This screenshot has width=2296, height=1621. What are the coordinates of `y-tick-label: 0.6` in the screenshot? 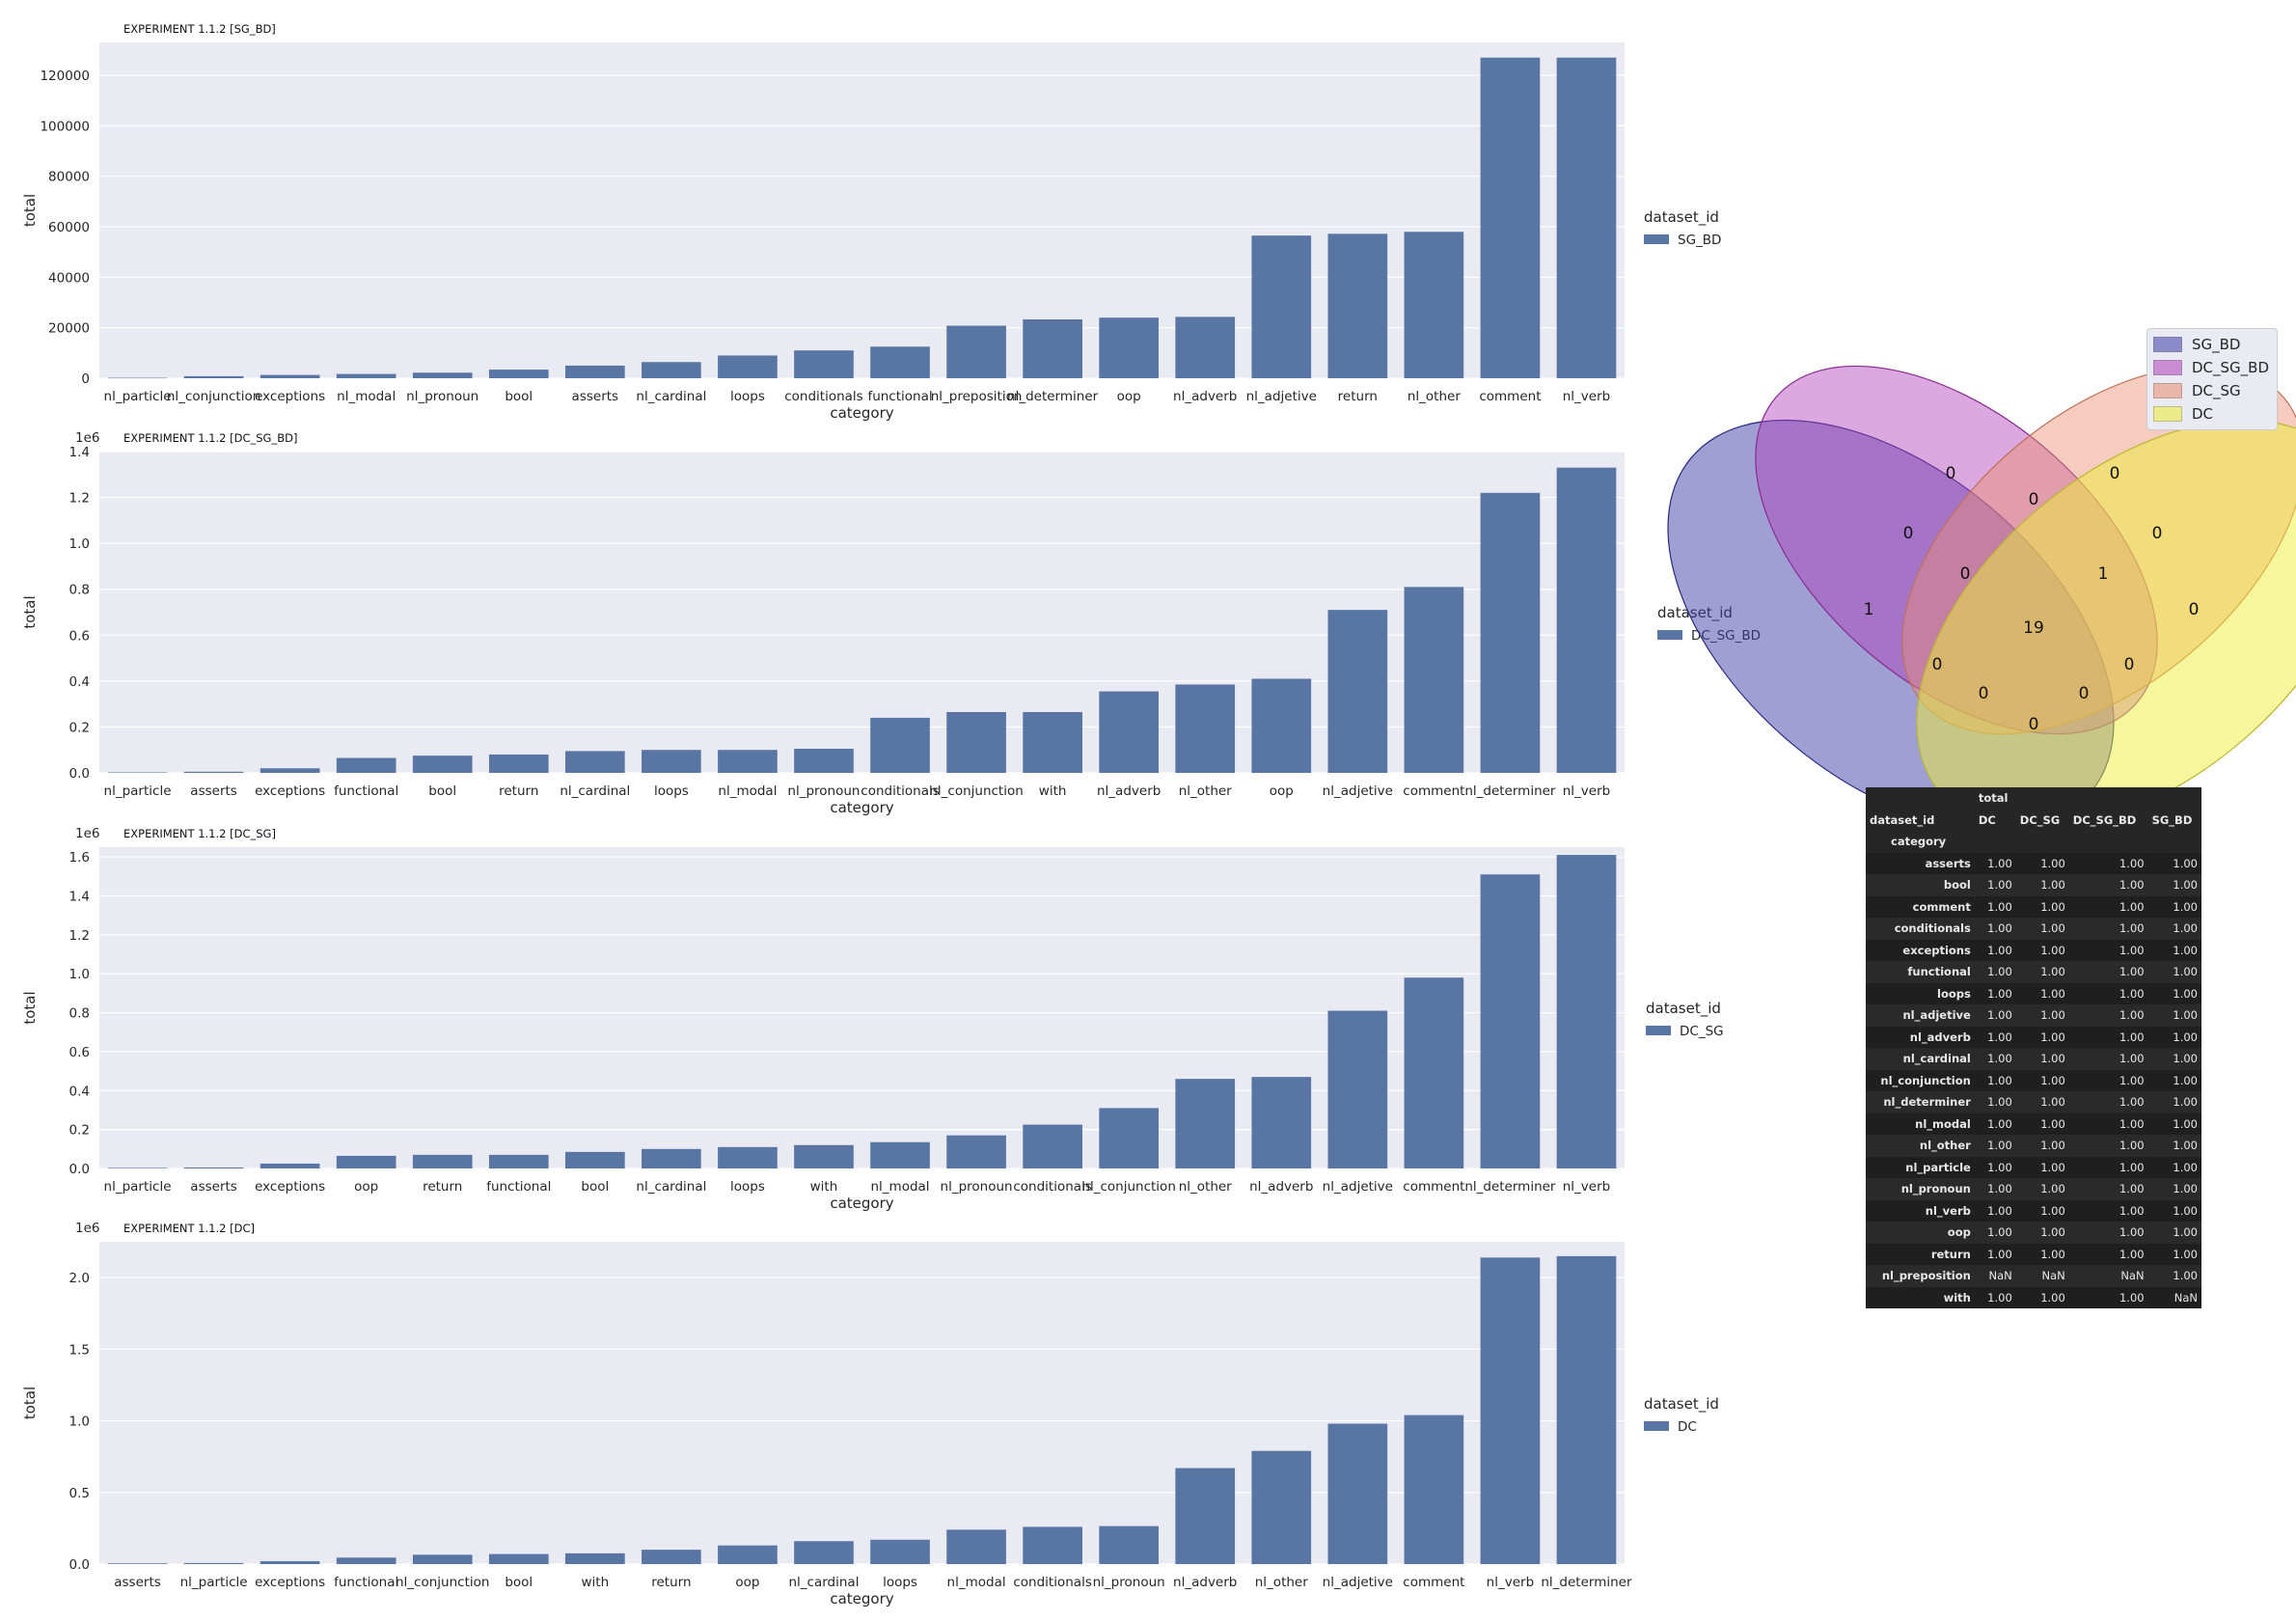 It's located at (79, 636).